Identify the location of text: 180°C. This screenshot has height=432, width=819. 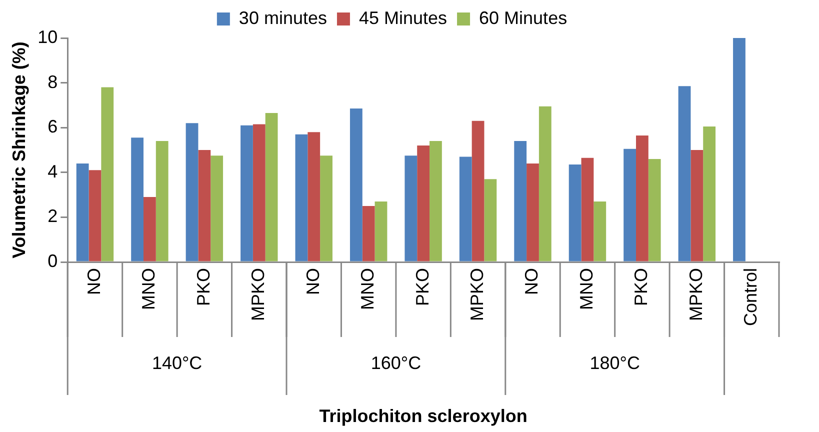
(615, 362).